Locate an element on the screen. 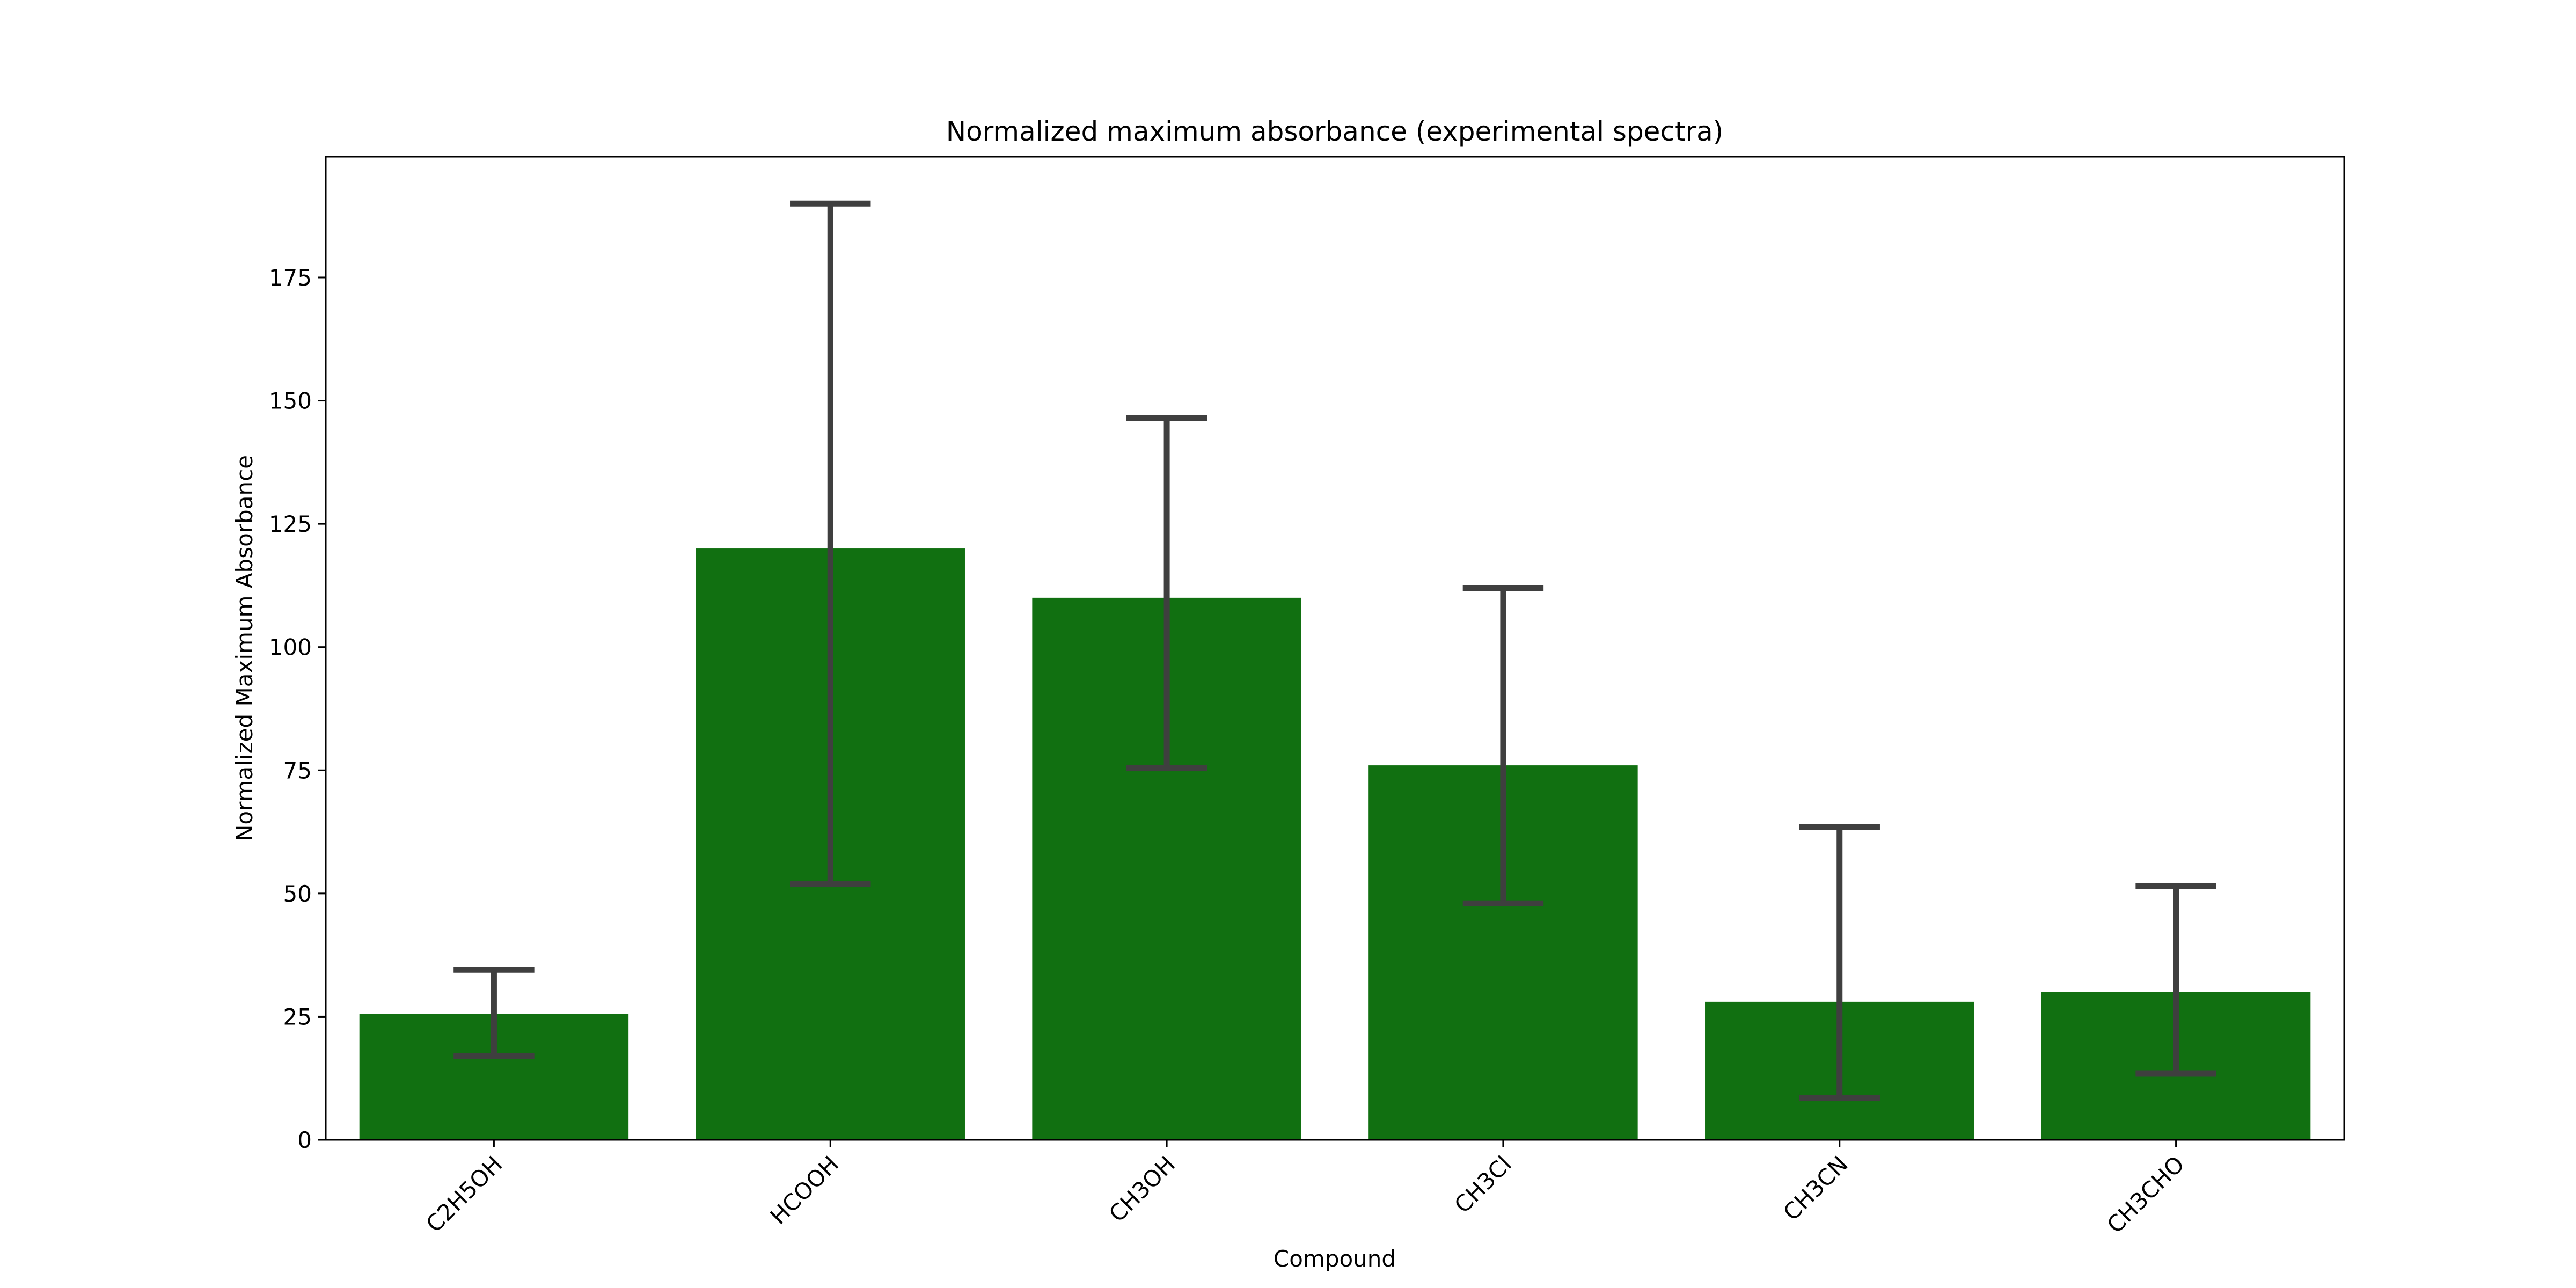  y-tick-label: 125 is located at coordinates (290, 524).